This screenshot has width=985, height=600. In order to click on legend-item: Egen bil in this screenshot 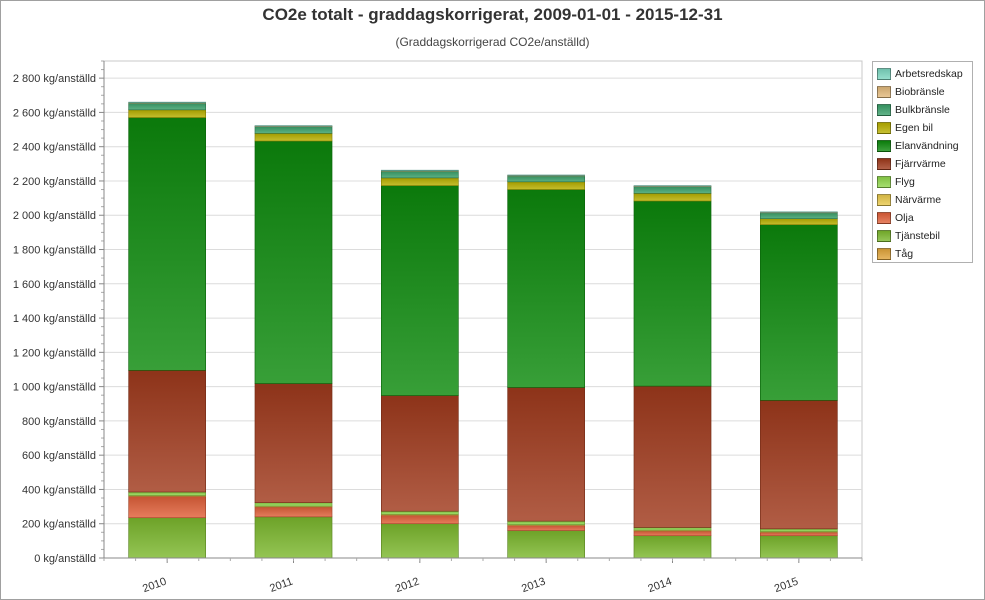, I will do `click(922, 128)`.